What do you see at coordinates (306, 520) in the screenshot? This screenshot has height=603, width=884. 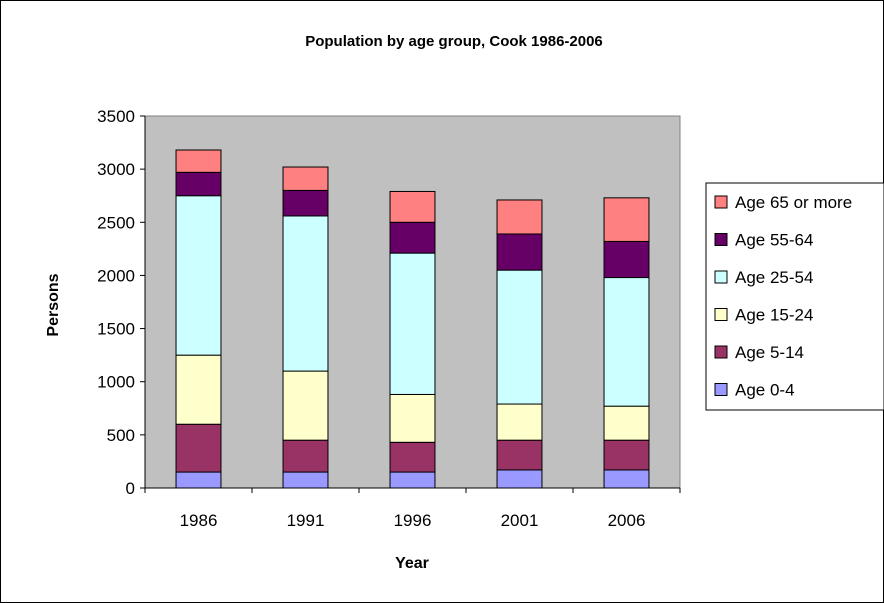 I see `x-tick-label: 1991` at bounding box center [306, 520].